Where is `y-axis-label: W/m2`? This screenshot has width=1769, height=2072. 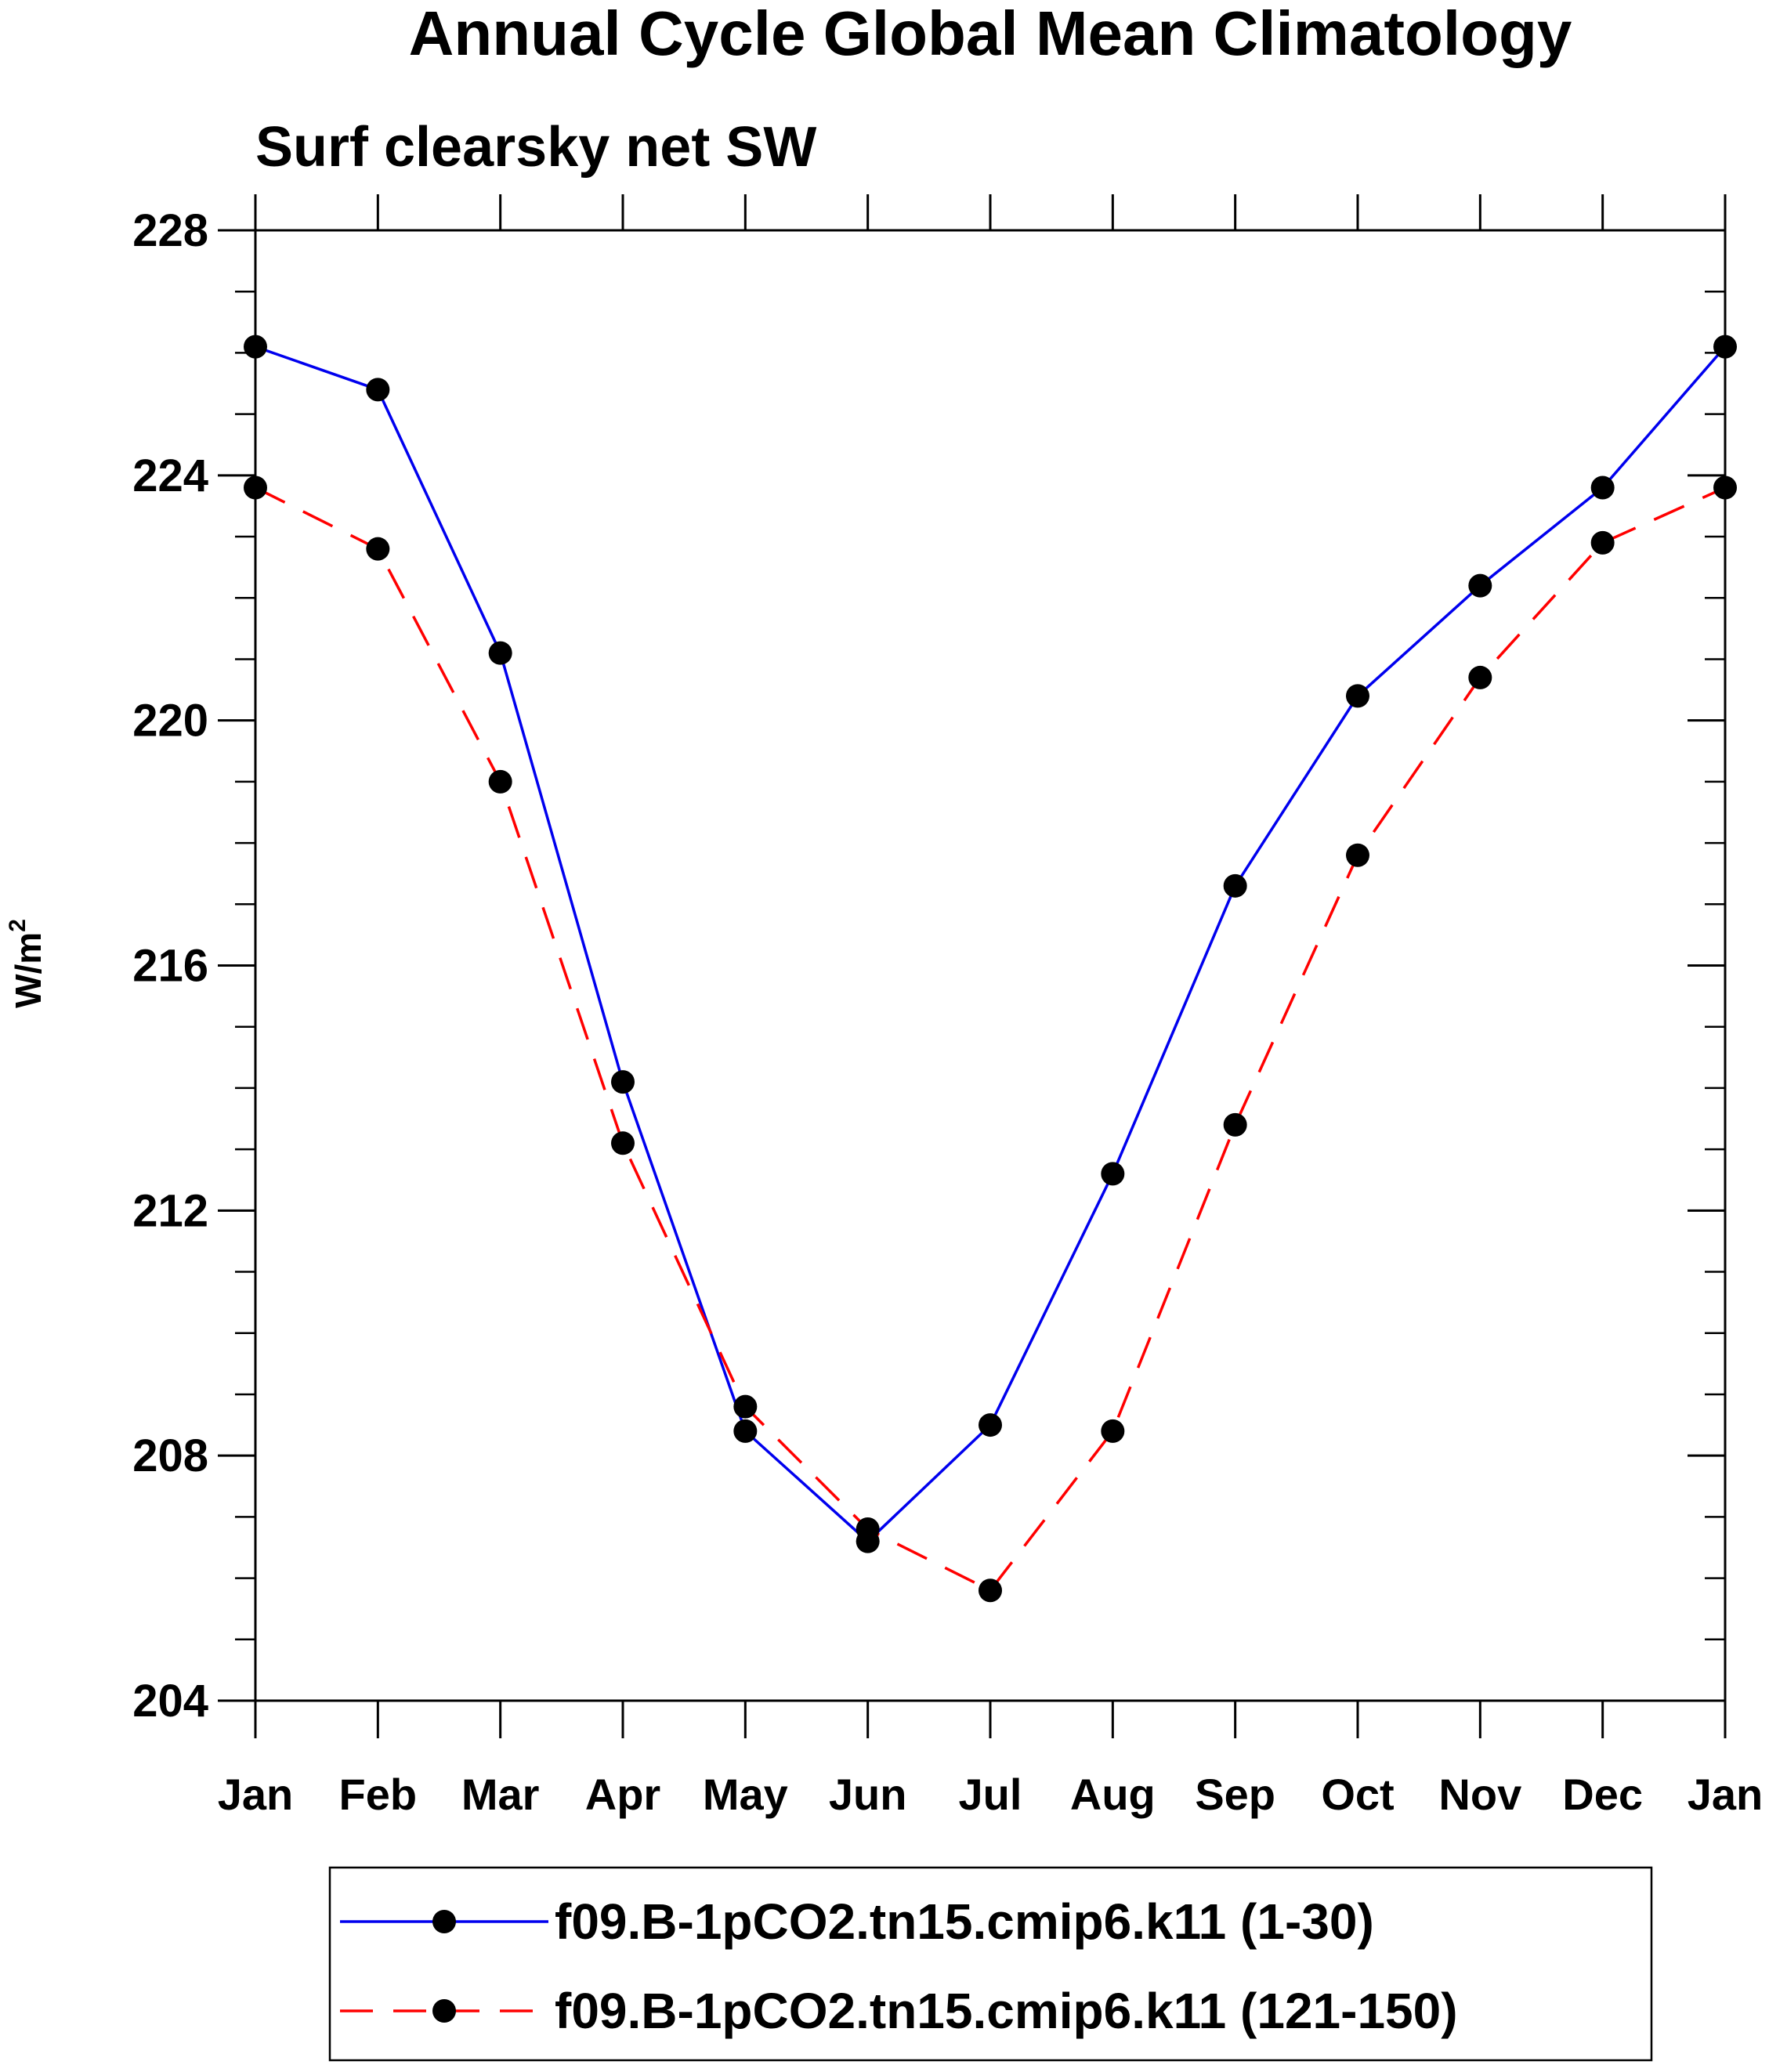 y-axis-label: W/m2 is located at coordinates (27, 963).